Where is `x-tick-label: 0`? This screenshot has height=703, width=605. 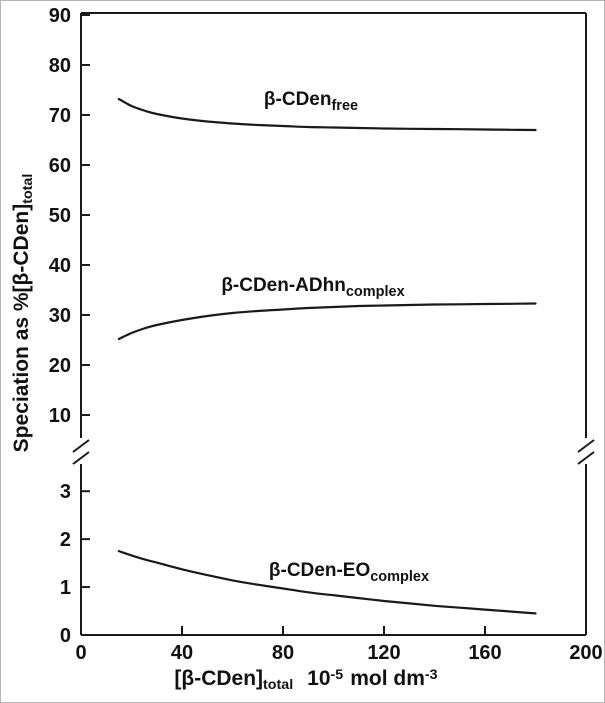 x-tick-label: 0 is located at coordinates (80, 653).